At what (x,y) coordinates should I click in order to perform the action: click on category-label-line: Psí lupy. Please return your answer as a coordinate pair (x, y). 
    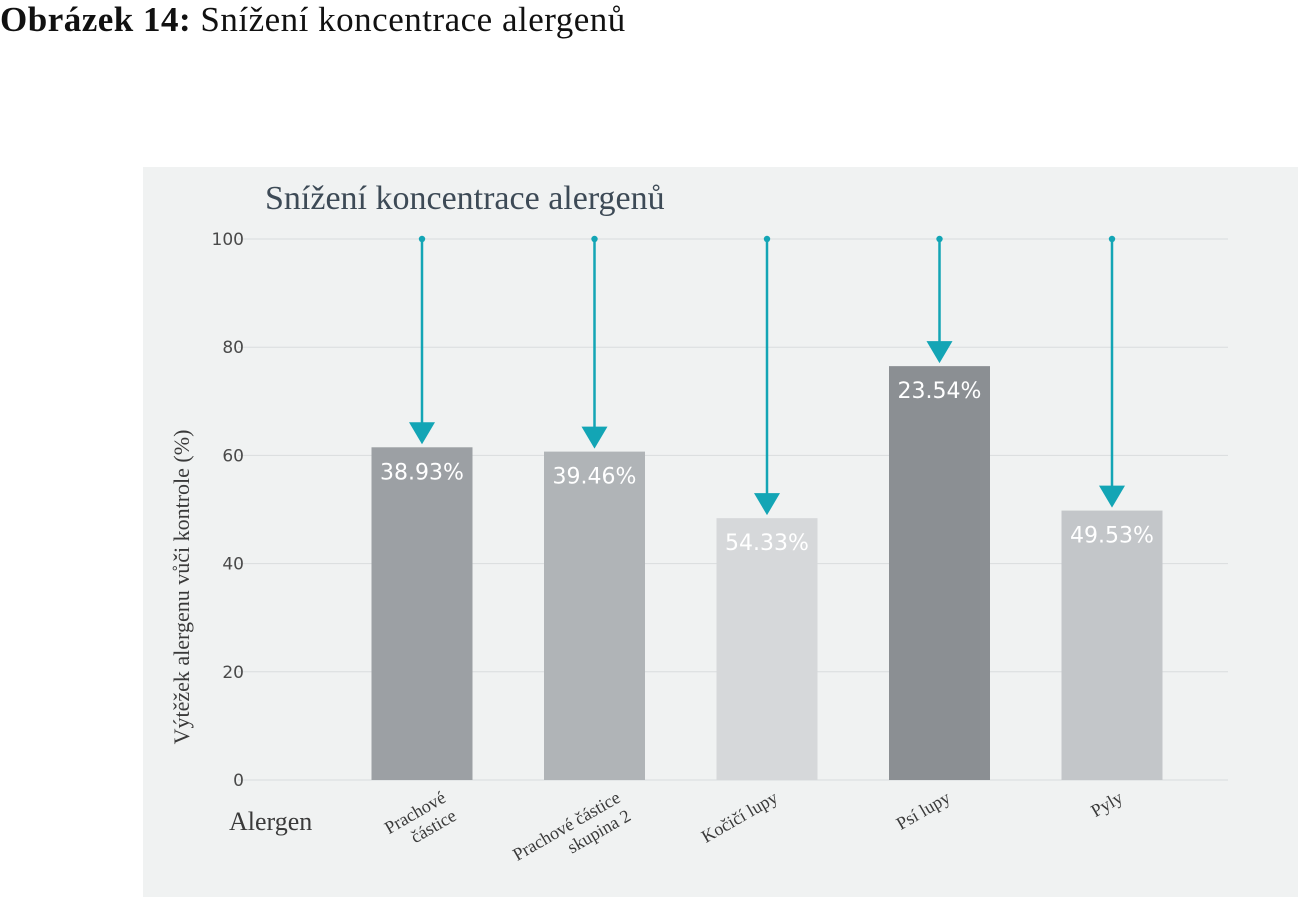
    Looking at the image, I should click on (923, 810).